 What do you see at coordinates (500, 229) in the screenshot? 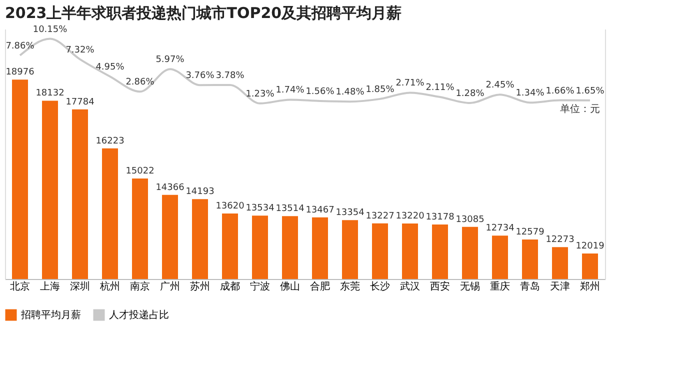
I see `data-label: 12734` at bounding box center [500, 229].